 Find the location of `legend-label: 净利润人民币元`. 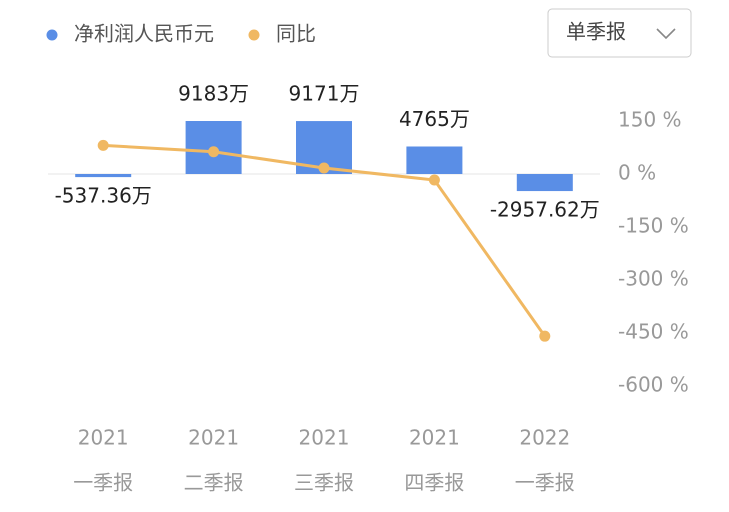

legend-label: 净利润人民币元 is located at coordinates (144, 34).